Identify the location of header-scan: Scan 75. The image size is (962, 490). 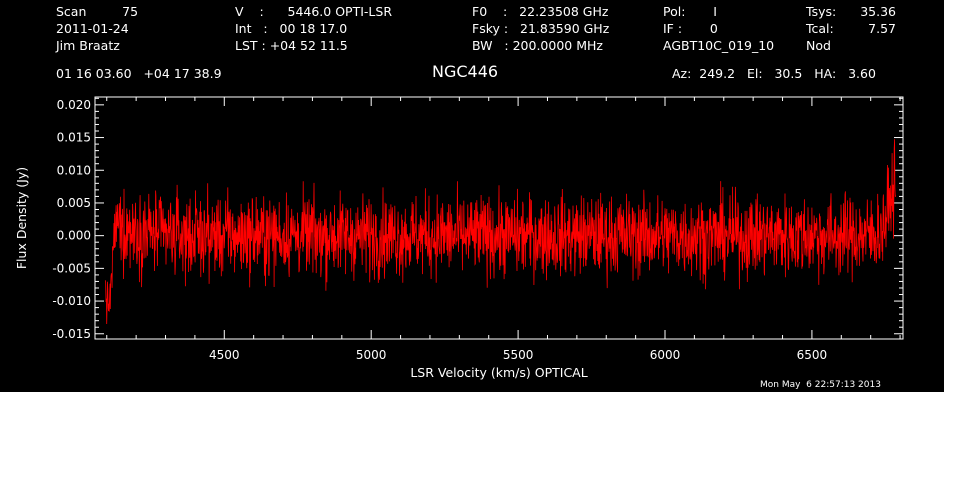
(97, 11).